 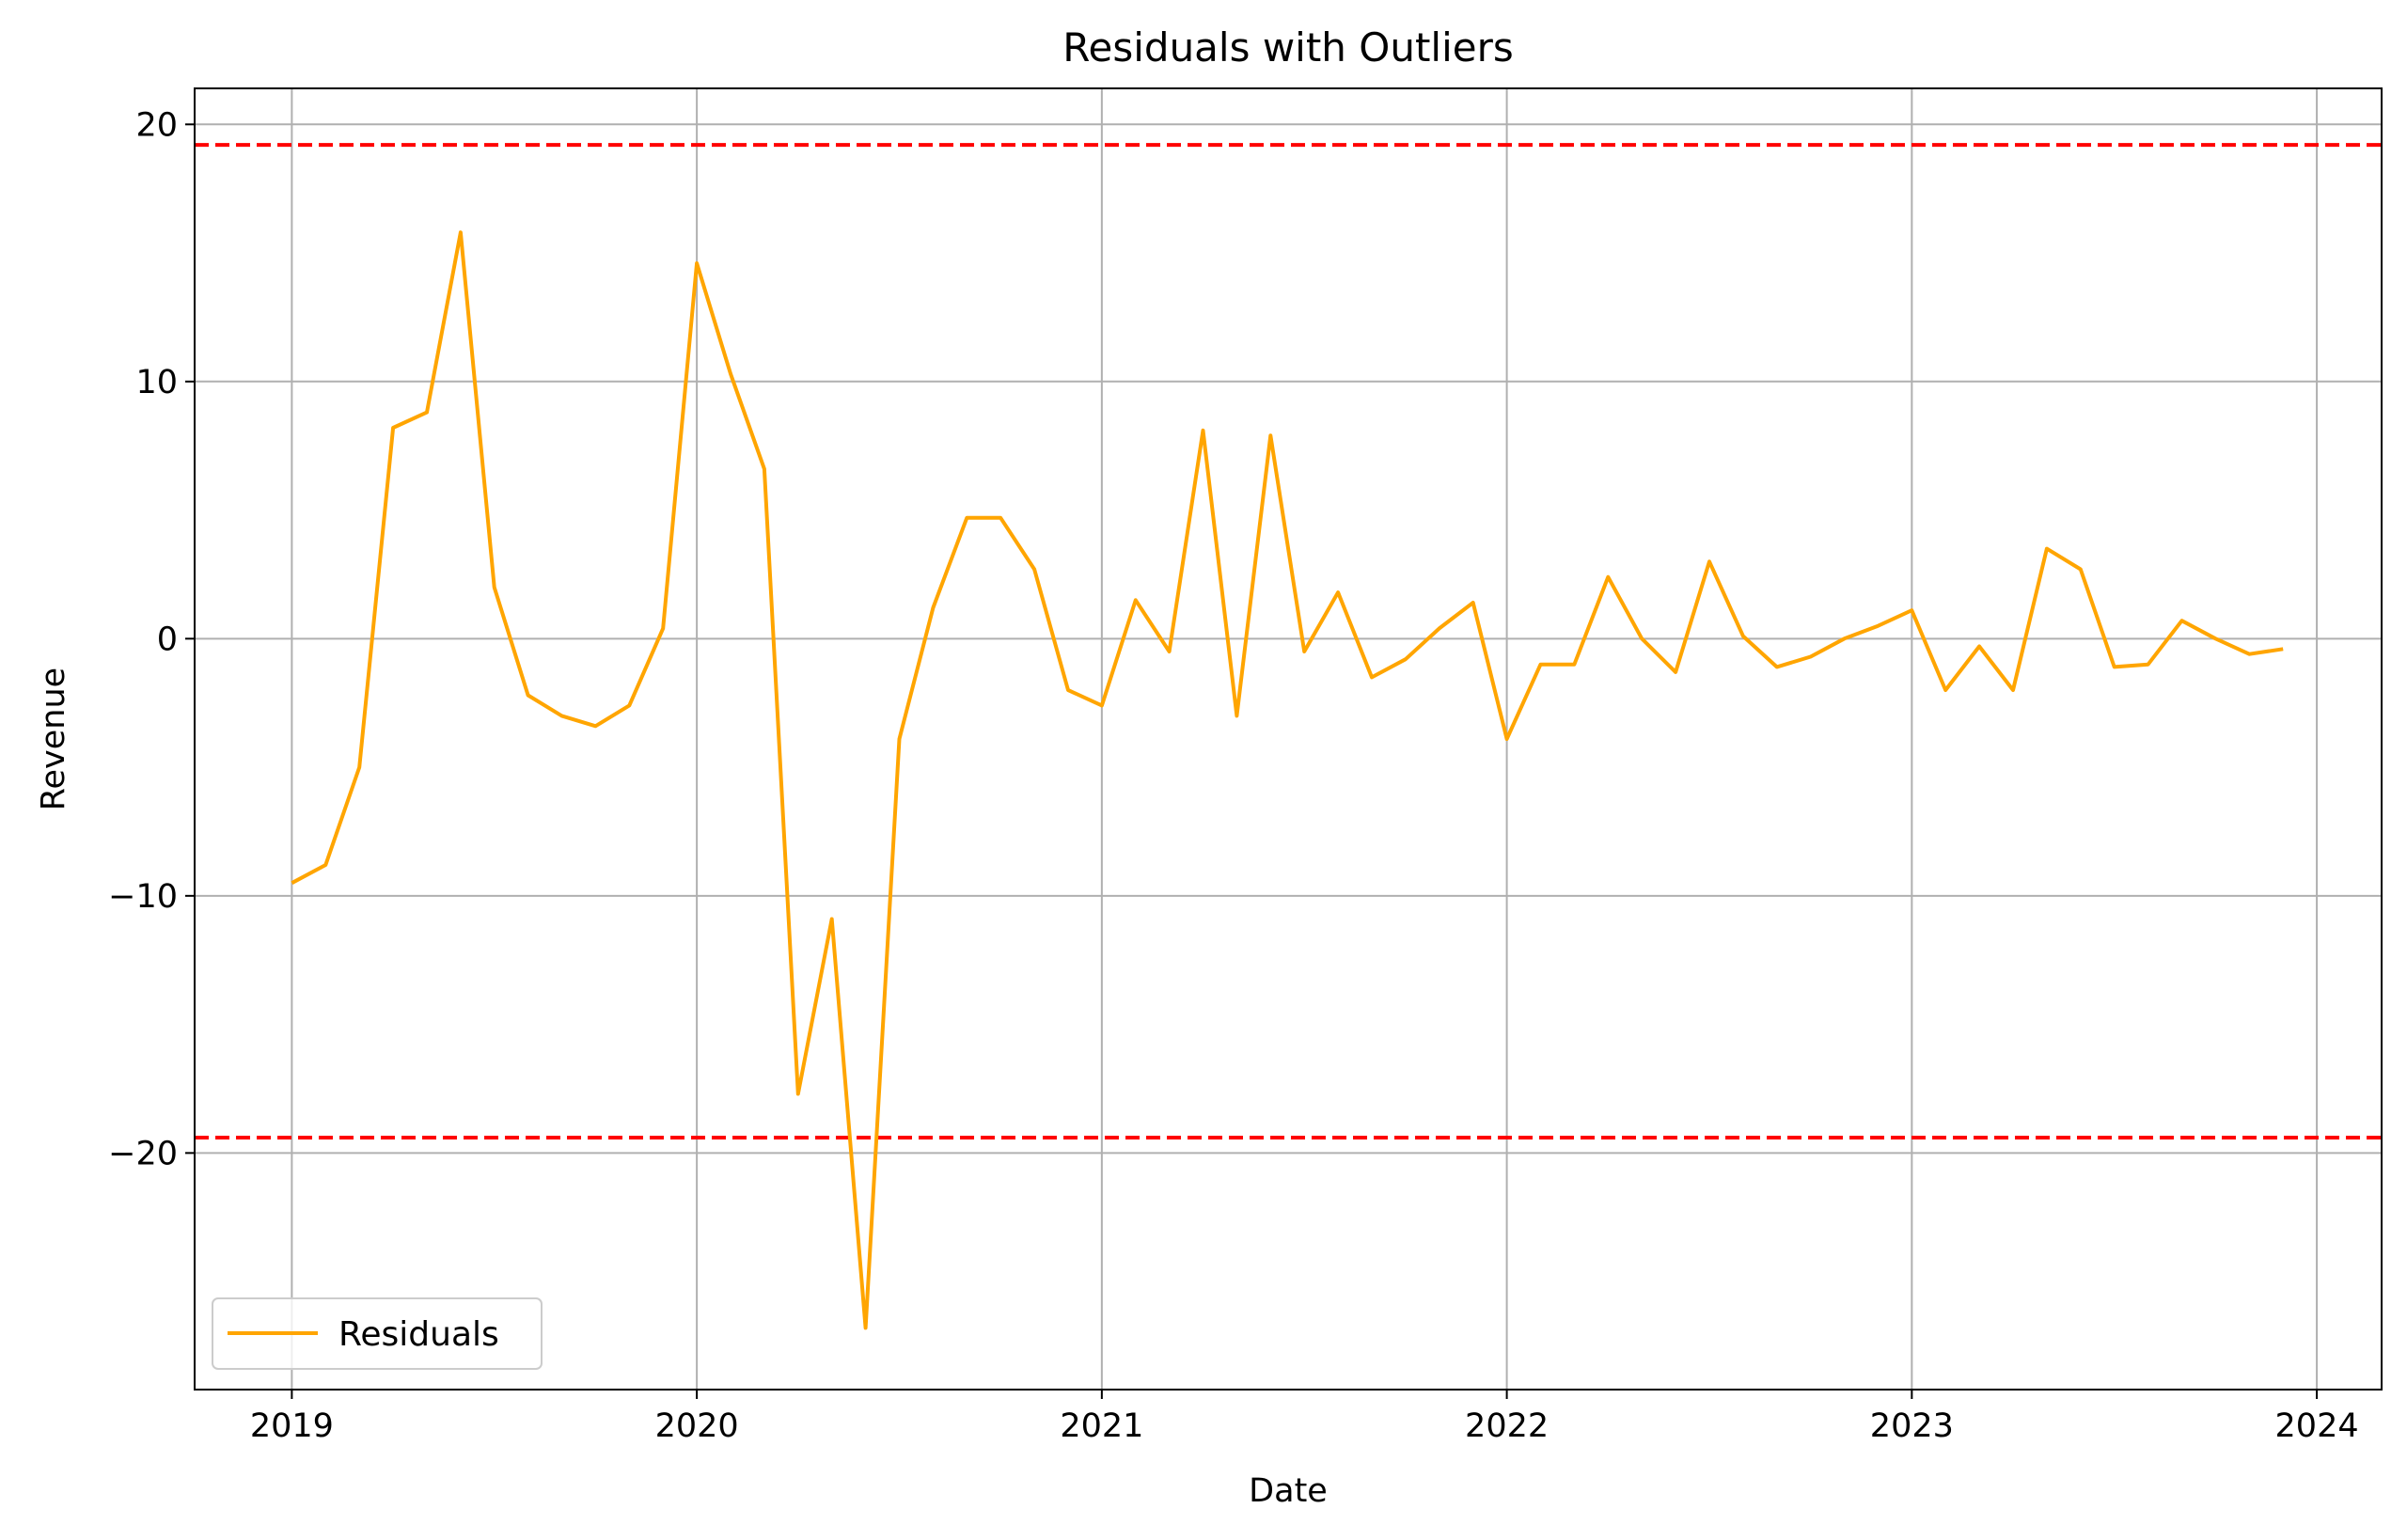 What do you see at coordinates (1288, 1491) in the screenshot?
I see `x-axis-label: Date` at bounding box center [1288, 1491].